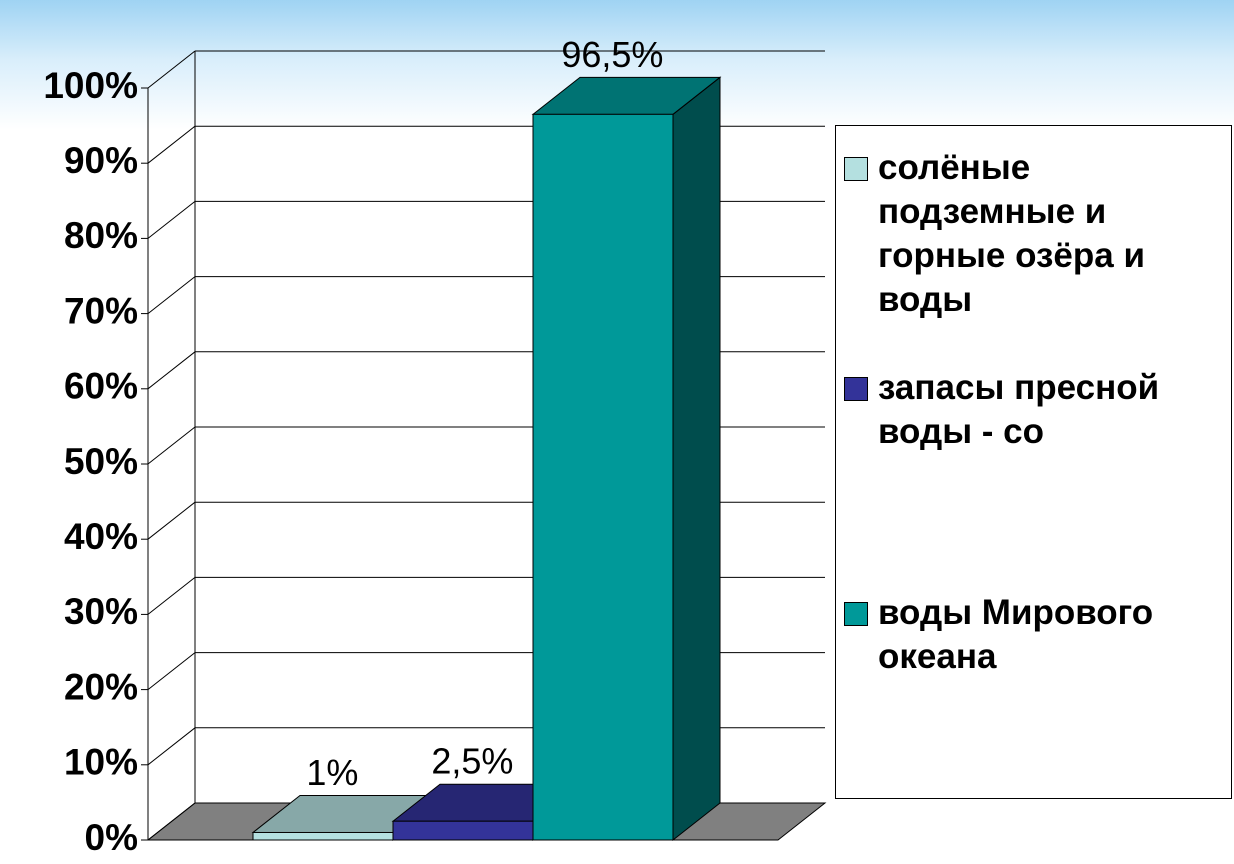  I want to click on legend-item: запасы пресной воды - со, so click(1034, 410).